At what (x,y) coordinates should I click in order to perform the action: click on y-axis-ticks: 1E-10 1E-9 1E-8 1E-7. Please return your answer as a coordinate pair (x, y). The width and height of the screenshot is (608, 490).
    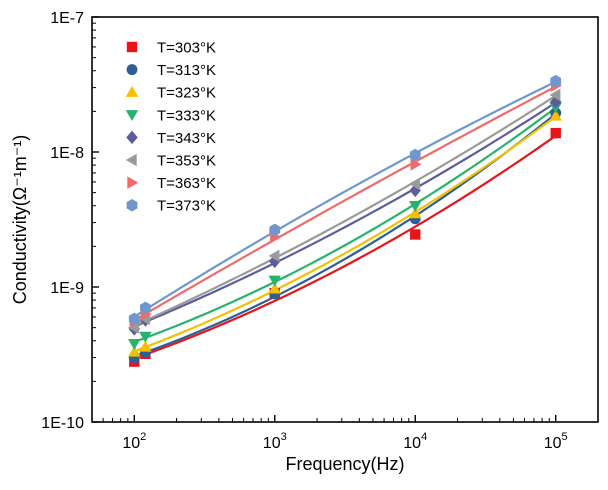
    Looking at the image, I should click on (70, 221).